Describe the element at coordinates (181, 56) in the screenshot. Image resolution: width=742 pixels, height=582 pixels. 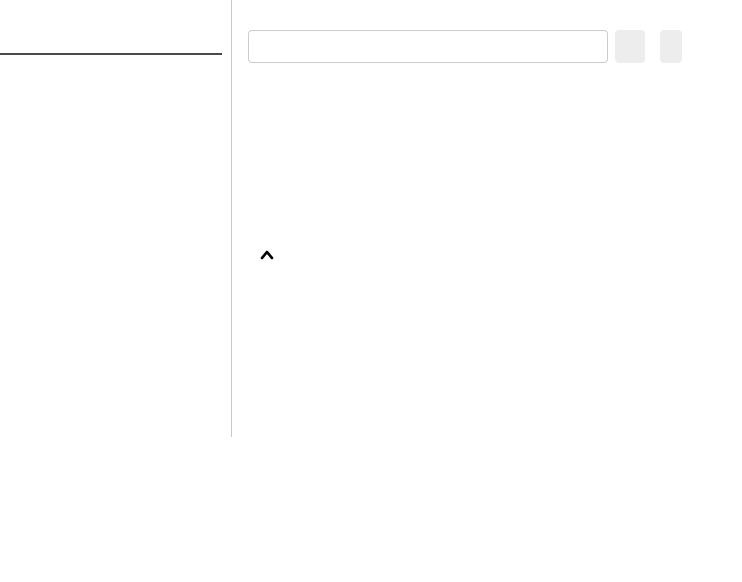
I see `accounts-total-balance` at that location.